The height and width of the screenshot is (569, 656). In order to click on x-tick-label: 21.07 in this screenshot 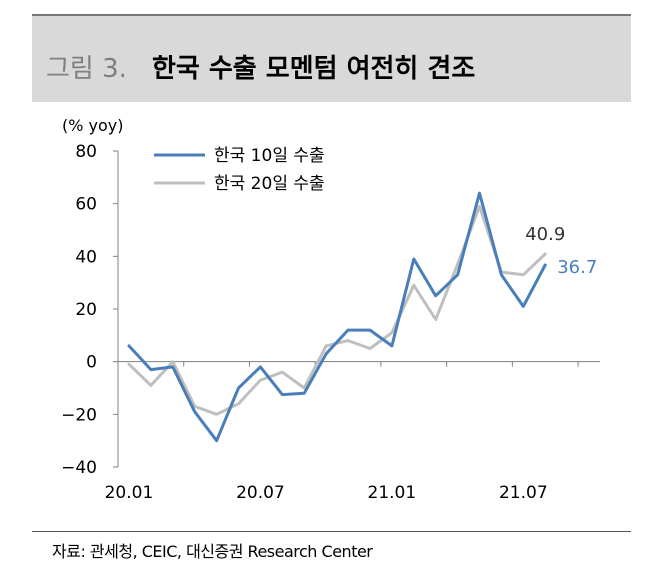, I will do `click(523, 493)`.